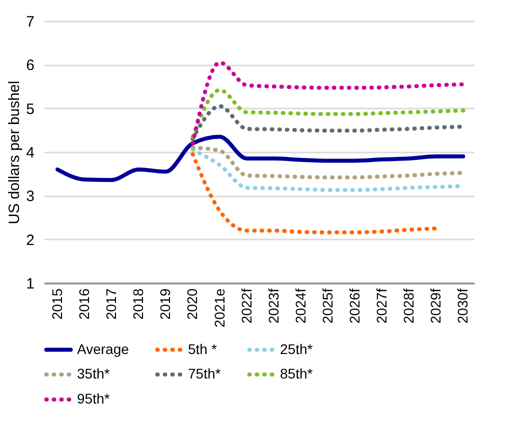  What do you see at coordinates (297, 374) in the screenshot?
I see `legend-label: 85th*` at bounding box center [297, 374].